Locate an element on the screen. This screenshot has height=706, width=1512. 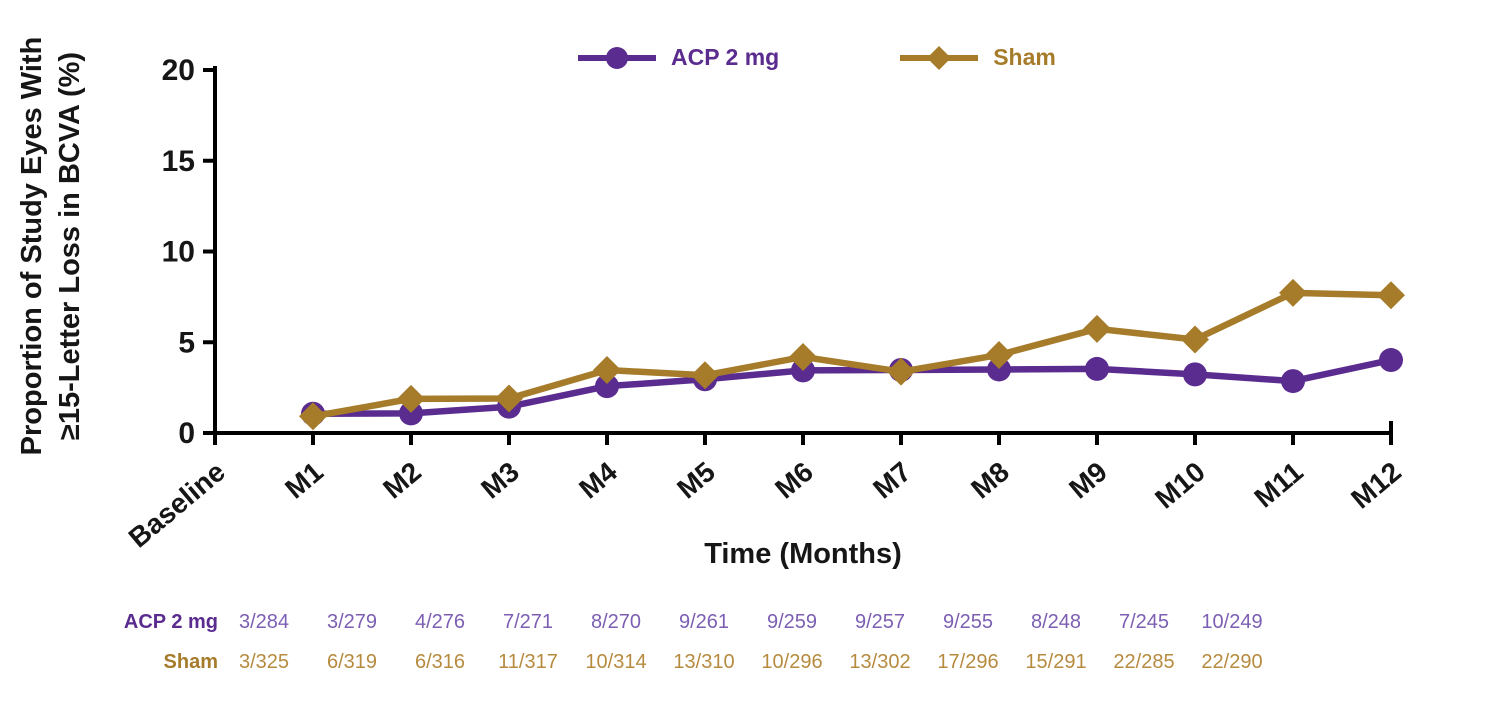
x-tick-label: M8 is located at coordinates (990, 480).